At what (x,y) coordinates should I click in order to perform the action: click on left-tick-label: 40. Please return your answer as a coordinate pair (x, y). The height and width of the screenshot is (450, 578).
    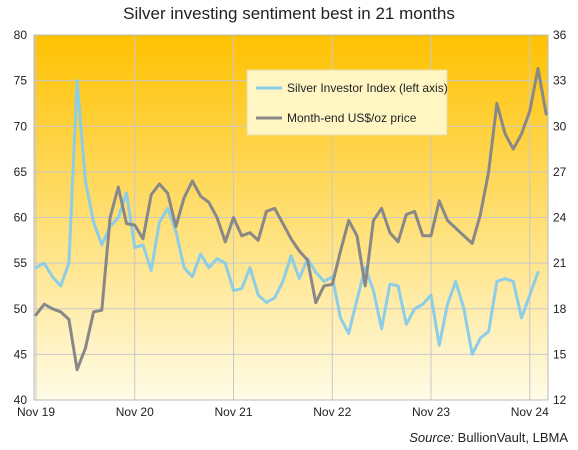
    Looking at the image, I should click on (21, 400).